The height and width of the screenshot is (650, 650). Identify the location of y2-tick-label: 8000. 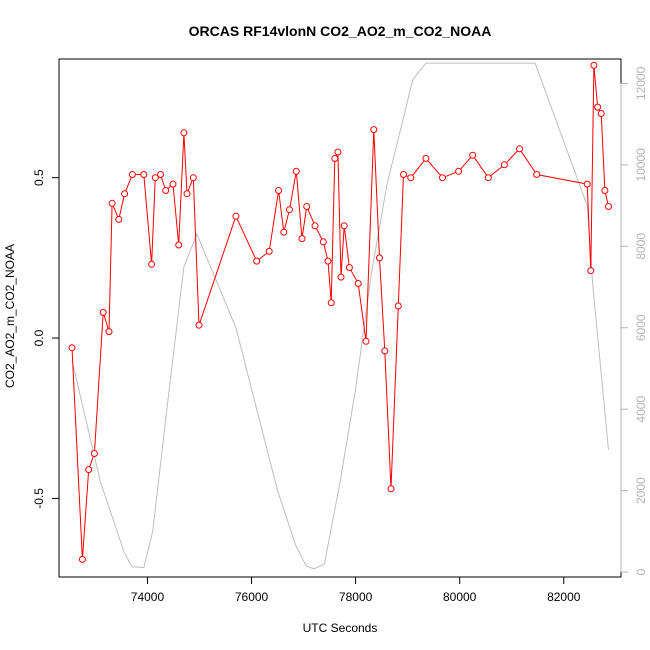
(641, 246).